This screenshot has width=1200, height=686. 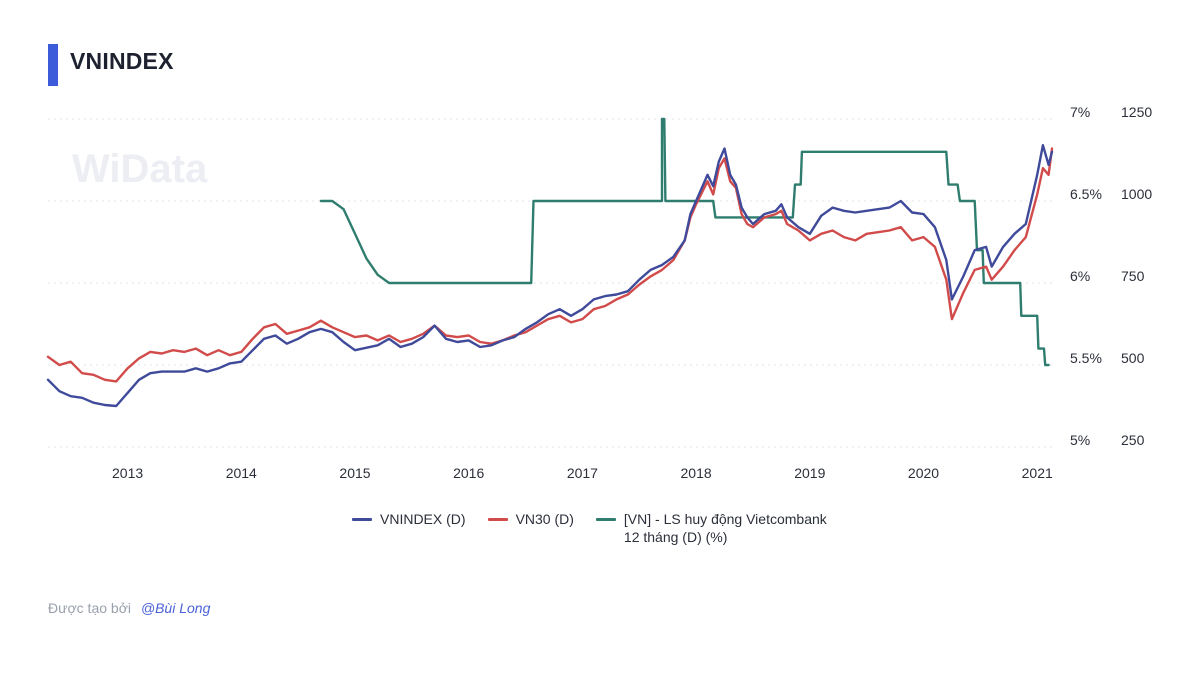 What do you see at coordinates (354, 473) in the screenshot?
I see `x-tick-label: 2015` at bounding box center [354, 473].